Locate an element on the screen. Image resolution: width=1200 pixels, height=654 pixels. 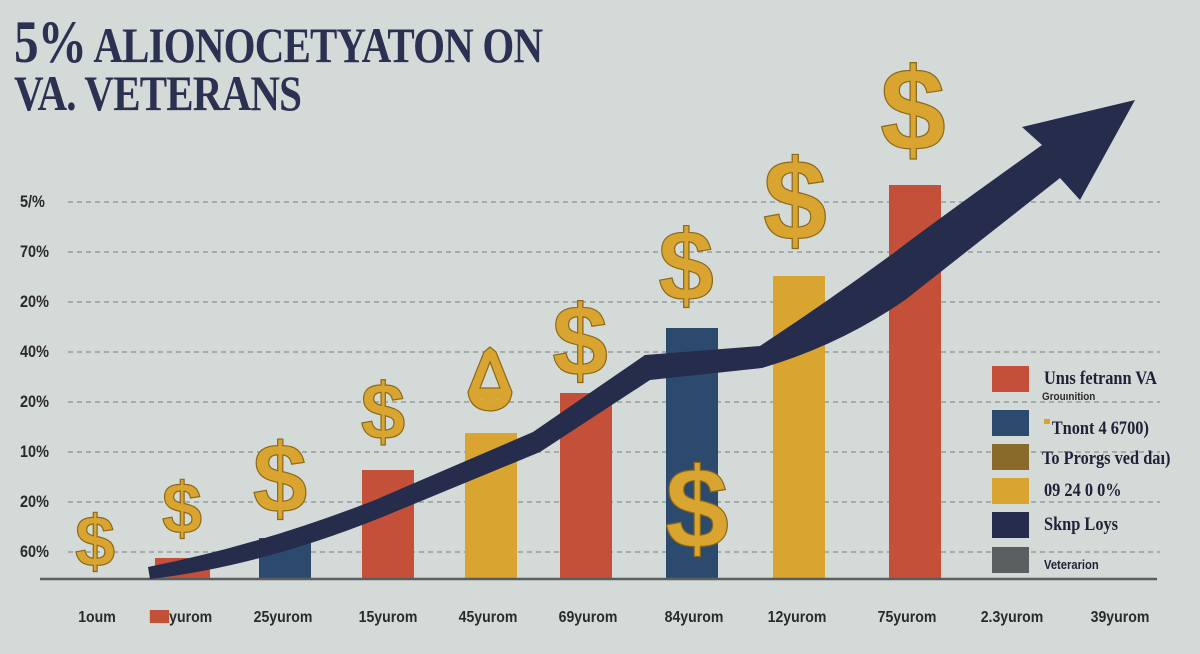
legend-swatch-red is located at coordinates (1010, 379).